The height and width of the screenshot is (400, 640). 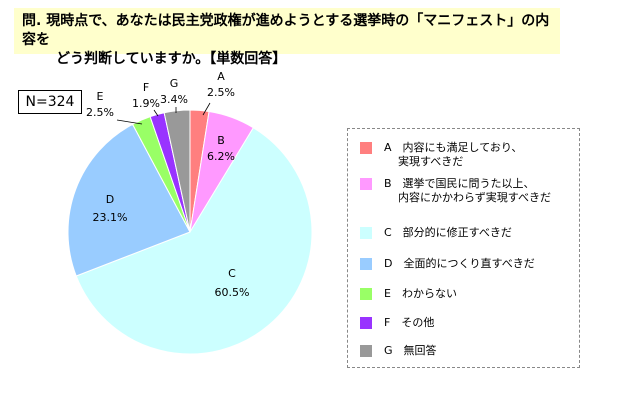 What do you see at coordinates (206, 109) in the screenshot?
I see `leader-line-a` at bounding box center [206, 109].